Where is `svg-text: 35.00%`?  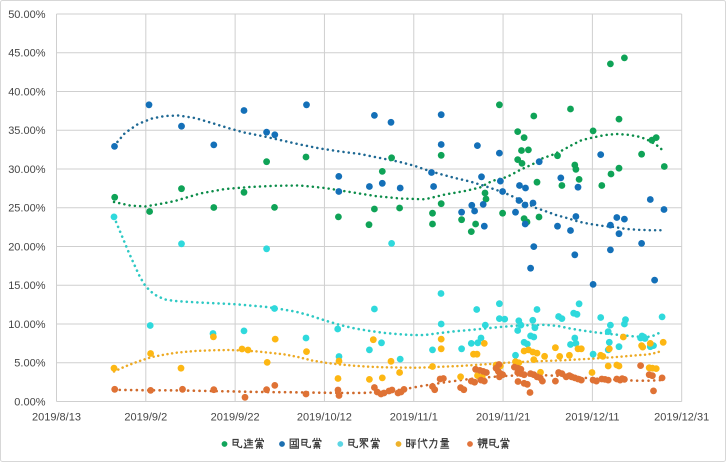 svg-text: 35.00% is located at coordinates (27, 131).